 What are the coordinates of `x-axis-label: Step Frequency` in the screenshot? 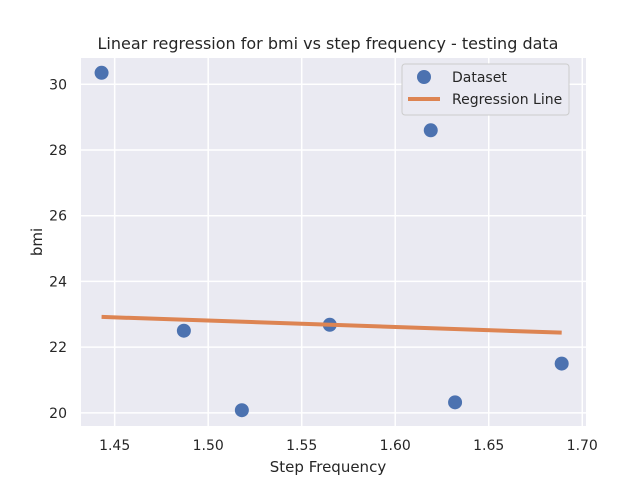 It's located at (328, 467).